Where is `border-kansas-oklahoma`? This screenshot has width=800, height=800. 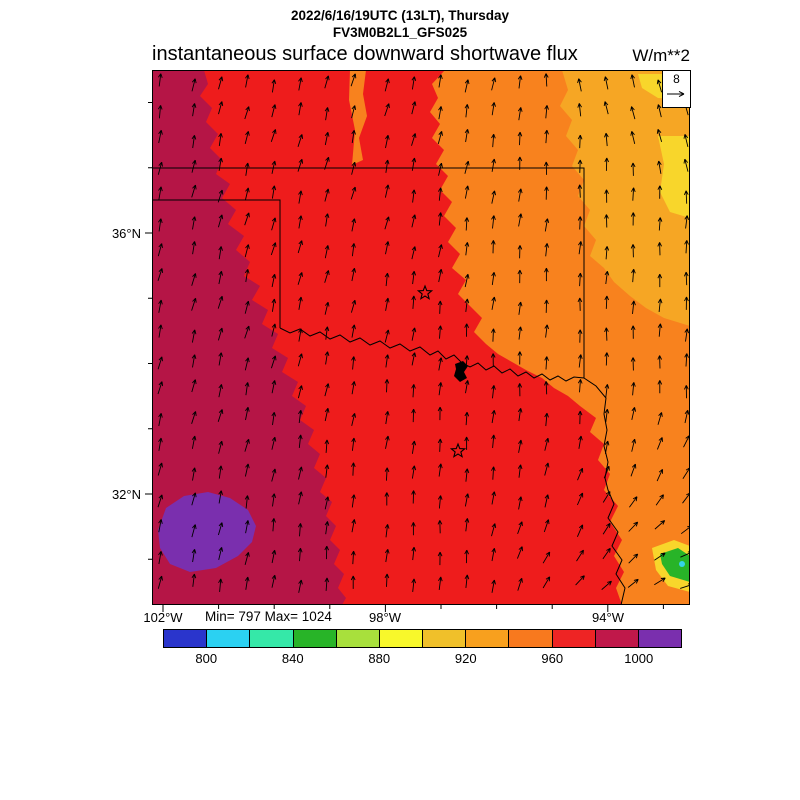
border-kansas-oklahoma is located at coordinates (368, 272).